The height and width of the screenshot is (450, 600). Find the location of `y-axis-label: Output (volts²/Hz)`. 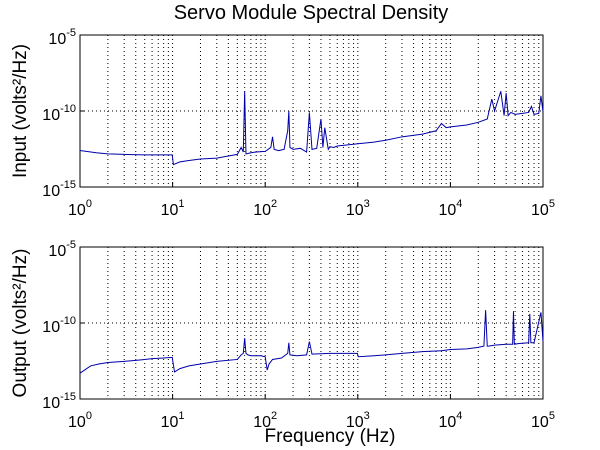

y-axis-label: Output (volts²/Hz) is located at coordinates (20, 323).